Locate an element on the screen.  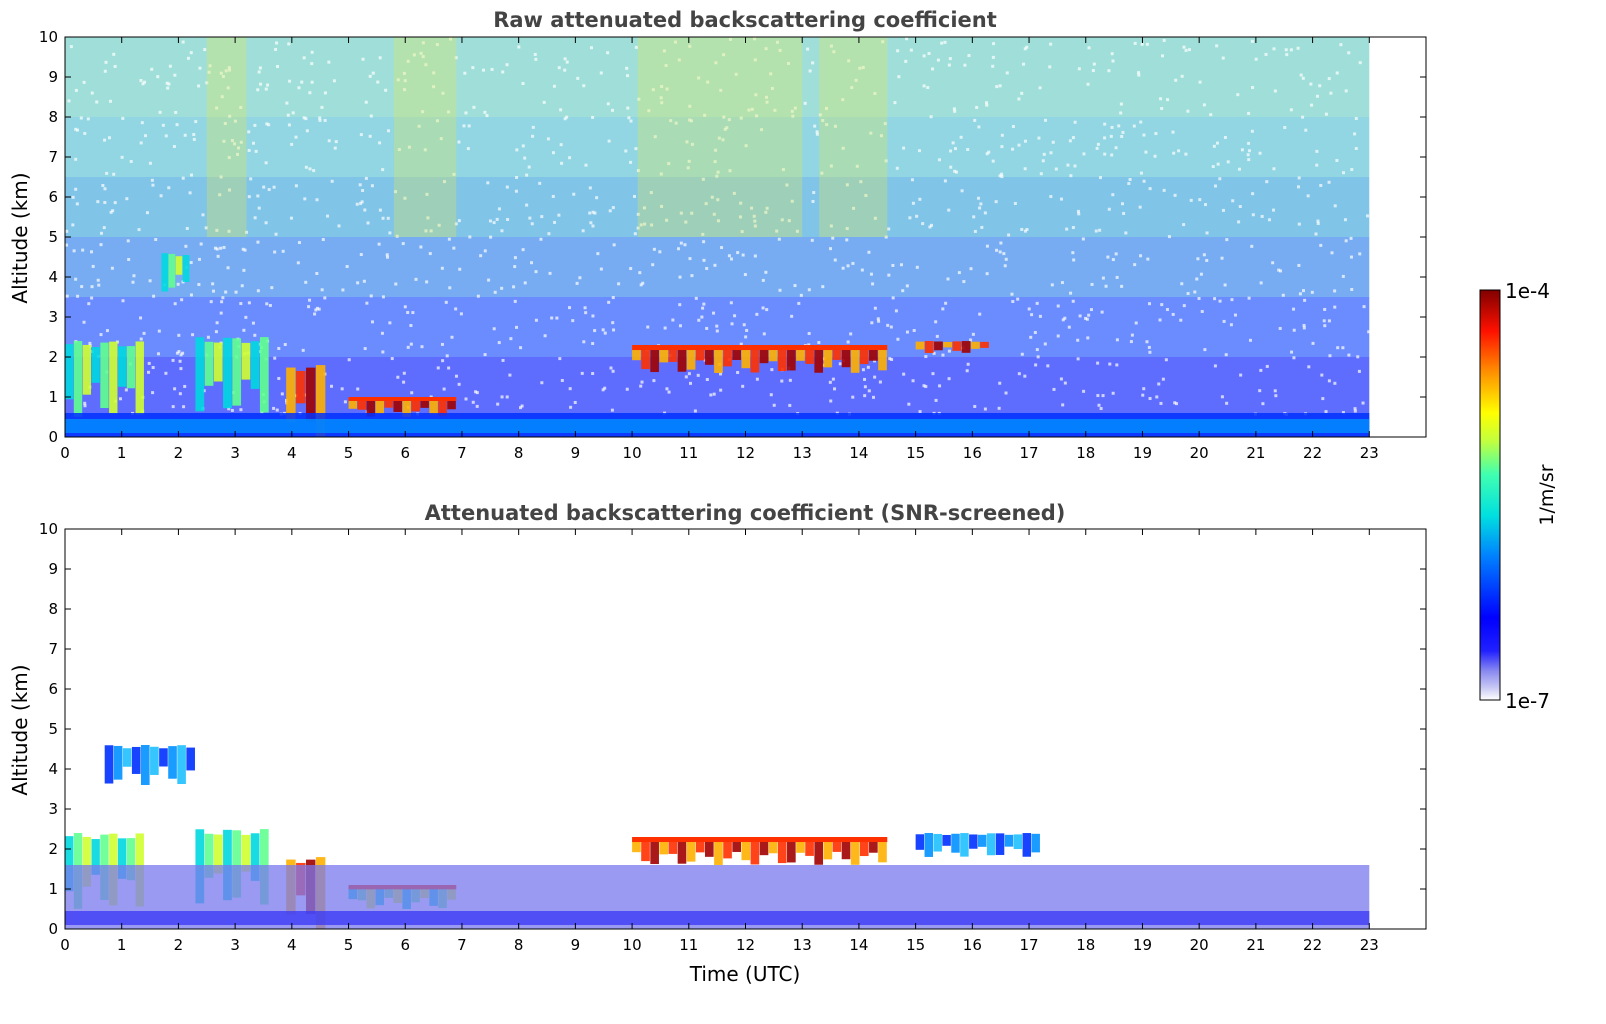
noise-band is located at coordinates (717, 77).